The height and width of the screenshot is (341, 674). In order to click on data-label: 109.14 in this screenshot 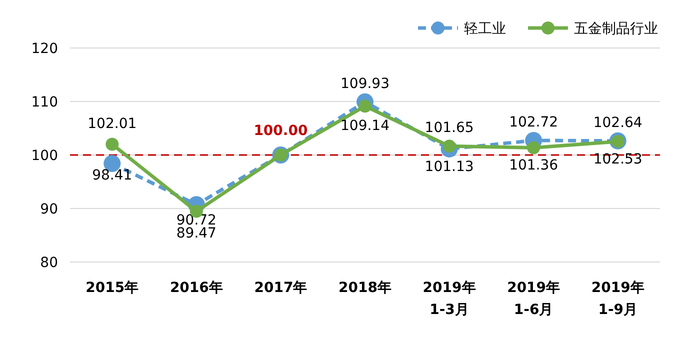, I will do `click(365, 126)`.